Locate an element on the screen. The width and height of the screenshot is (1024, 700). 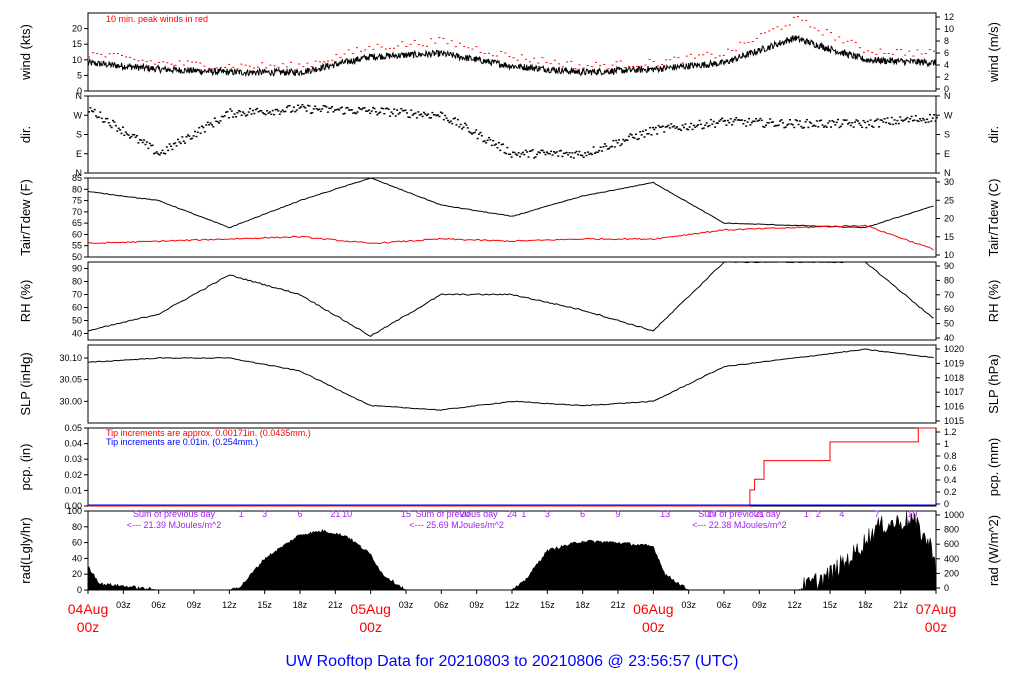
precip-note-blue: Tip increments are 0.01in. (0.254mm.) is located at coordinates (182, 442).